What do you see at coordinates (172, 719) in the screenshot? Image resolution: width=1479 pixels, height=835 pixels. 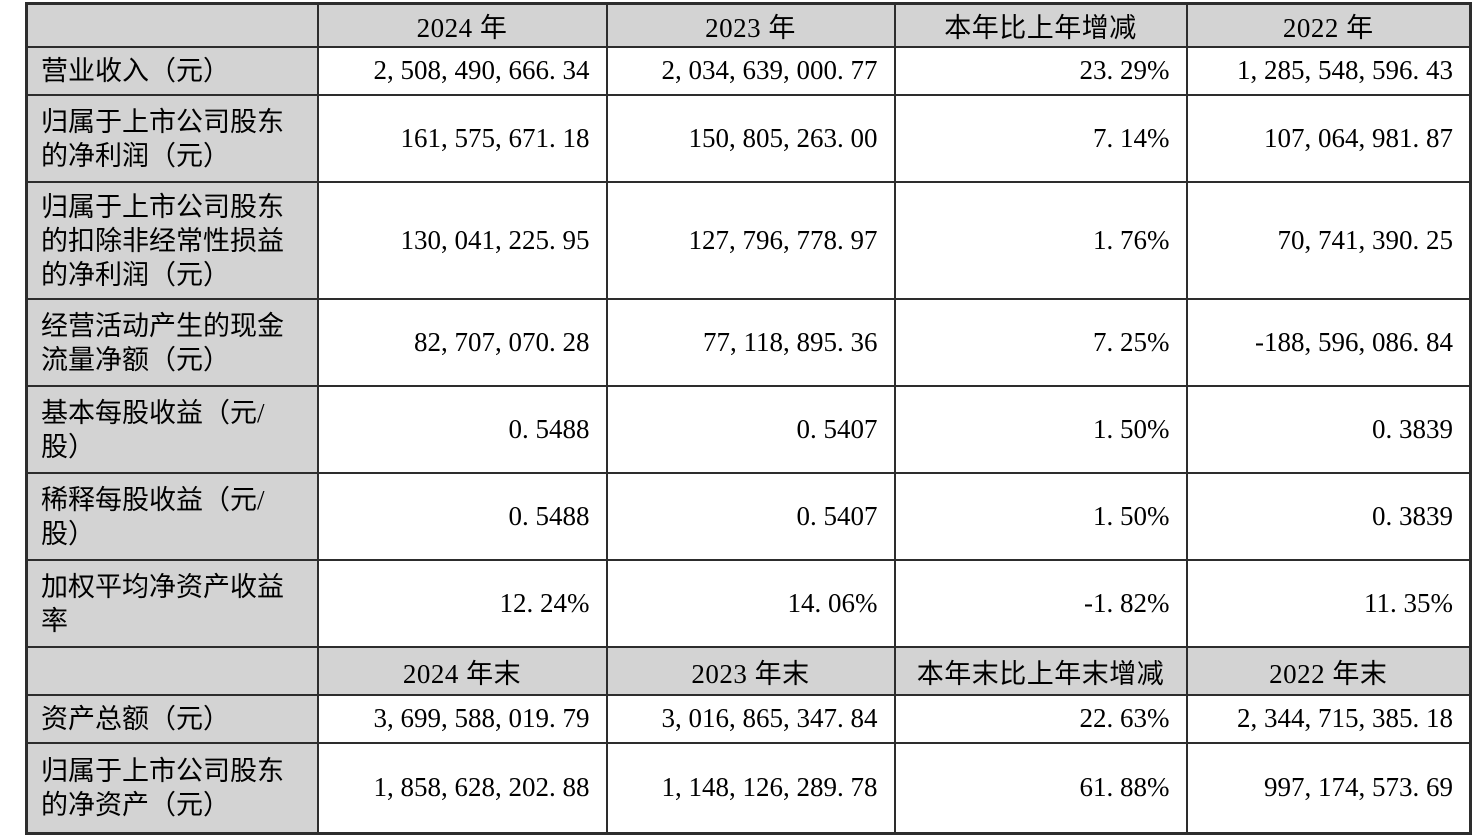 I see `row-label: 资产总额（元）` at bounding box center [172, 719].